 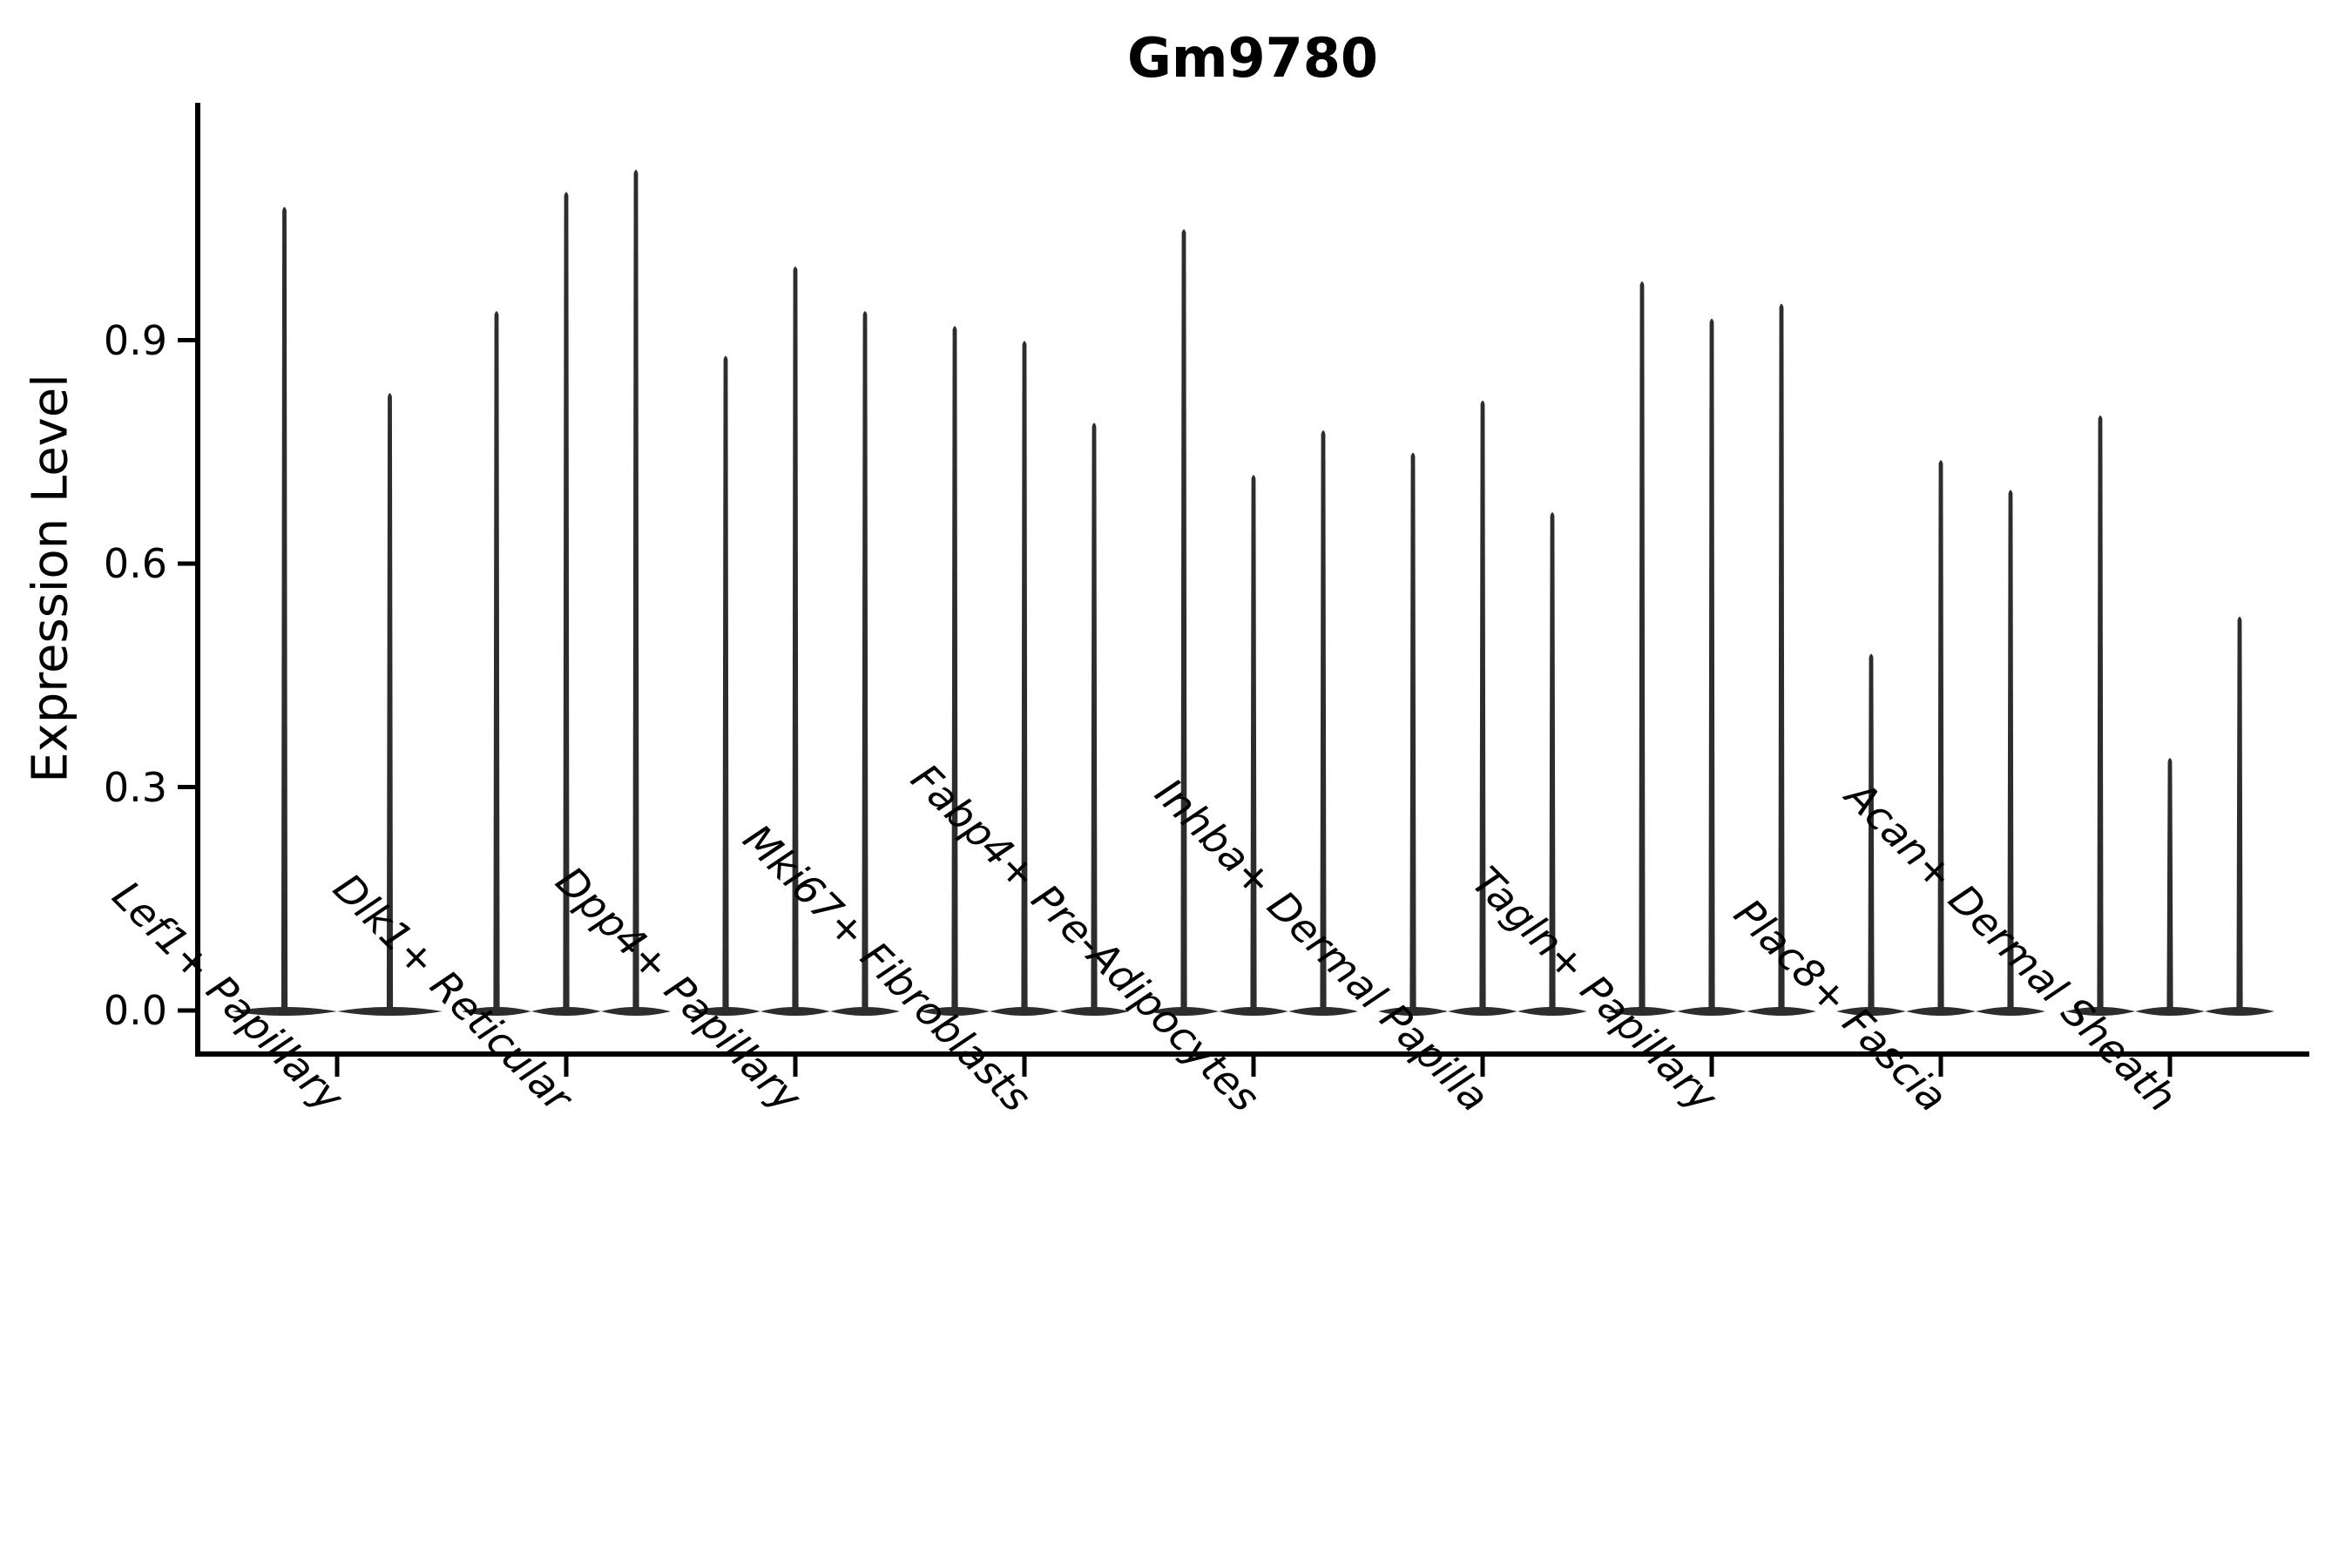 I want to click on chart-title: Gm9780, so click(x=1252, y=58).